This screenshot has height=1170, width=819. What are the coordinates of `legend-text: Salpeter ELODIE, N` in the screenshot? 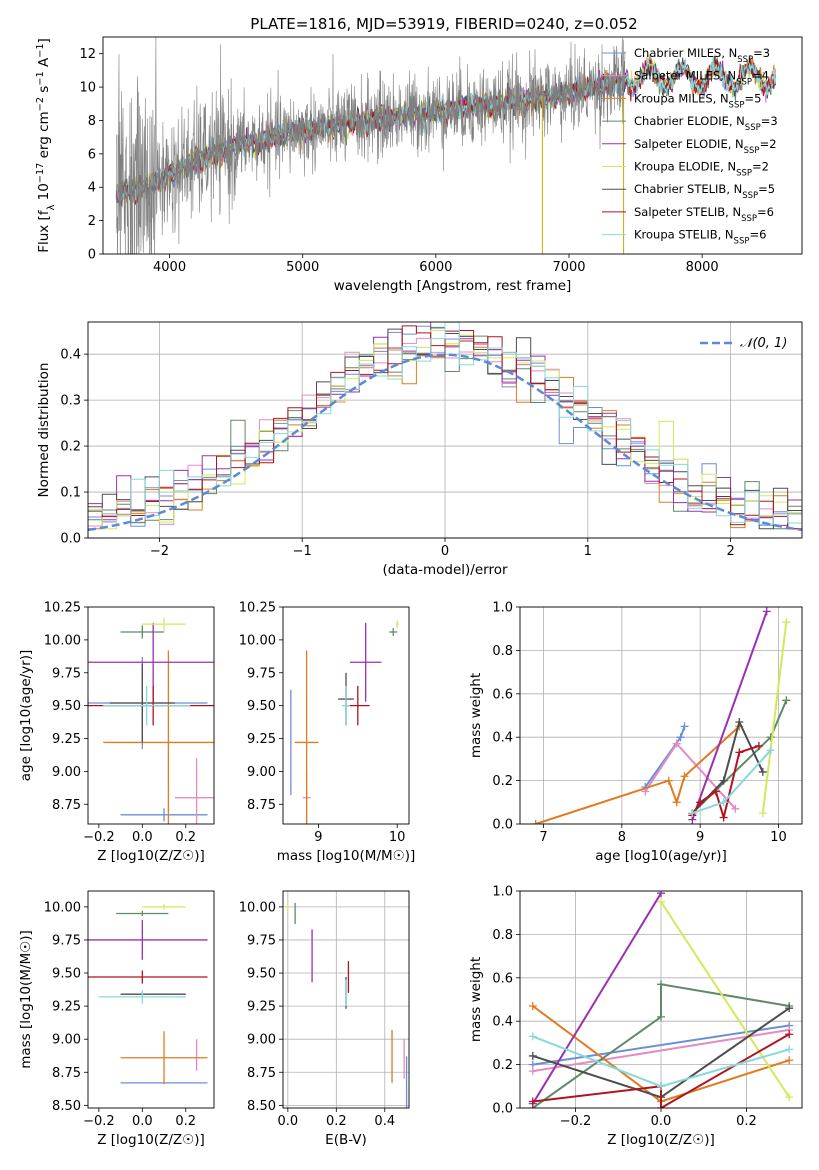 It's located at (689, 144).